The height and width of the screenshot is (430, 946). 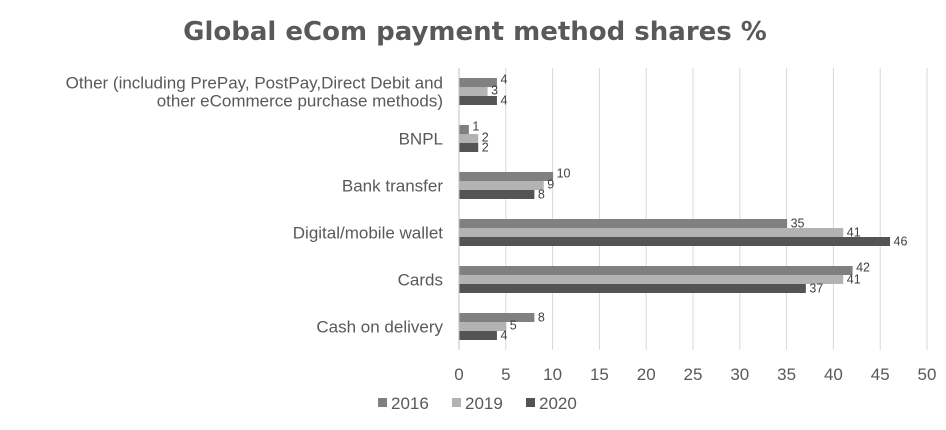 I want to click on chart-title: Global eCom payment method shares %, so click(x=475, y=32).